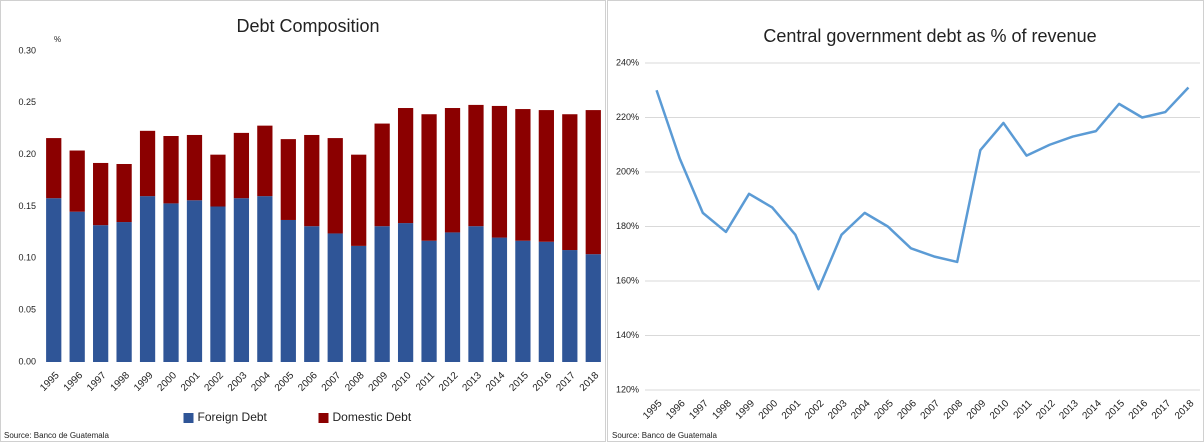 This screenshot has height=442, width=1204. Describe the element at coordinates (627, 335) in the screenshot. I see `y-tick-label: 140%` at that location.